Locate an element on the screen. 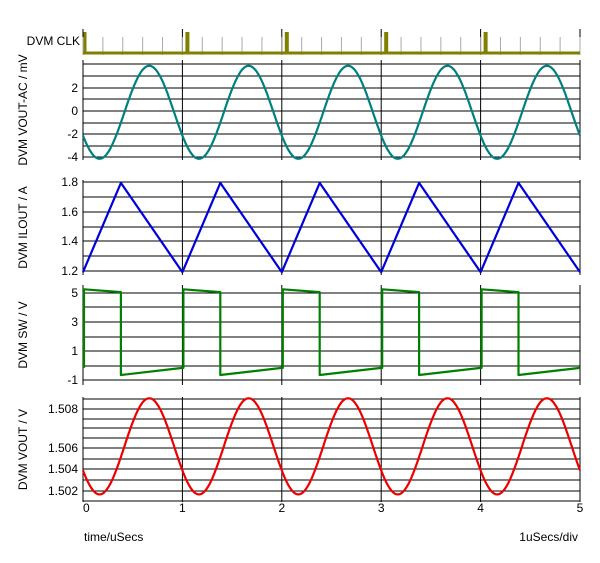 The height and width of the screenshot is (563, 600). x-tick-label: 2 is located at coordinates (281, 508).